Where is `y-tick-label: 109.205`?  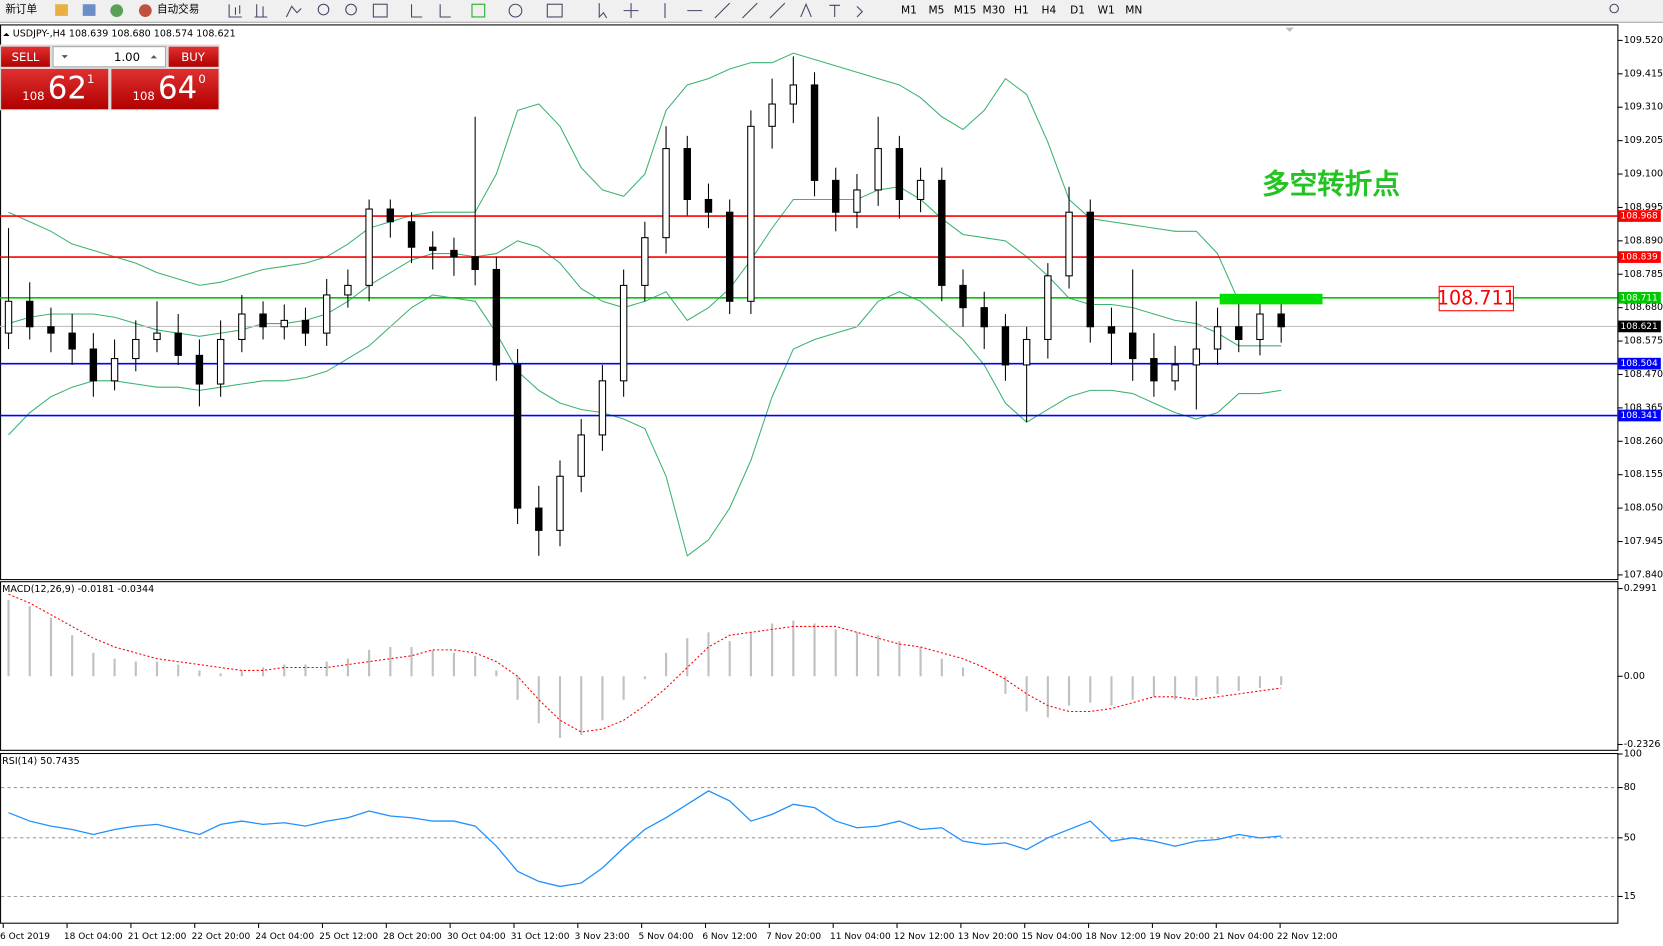
y-tick-label: 109.205 is located at coordinates (1643, 140).